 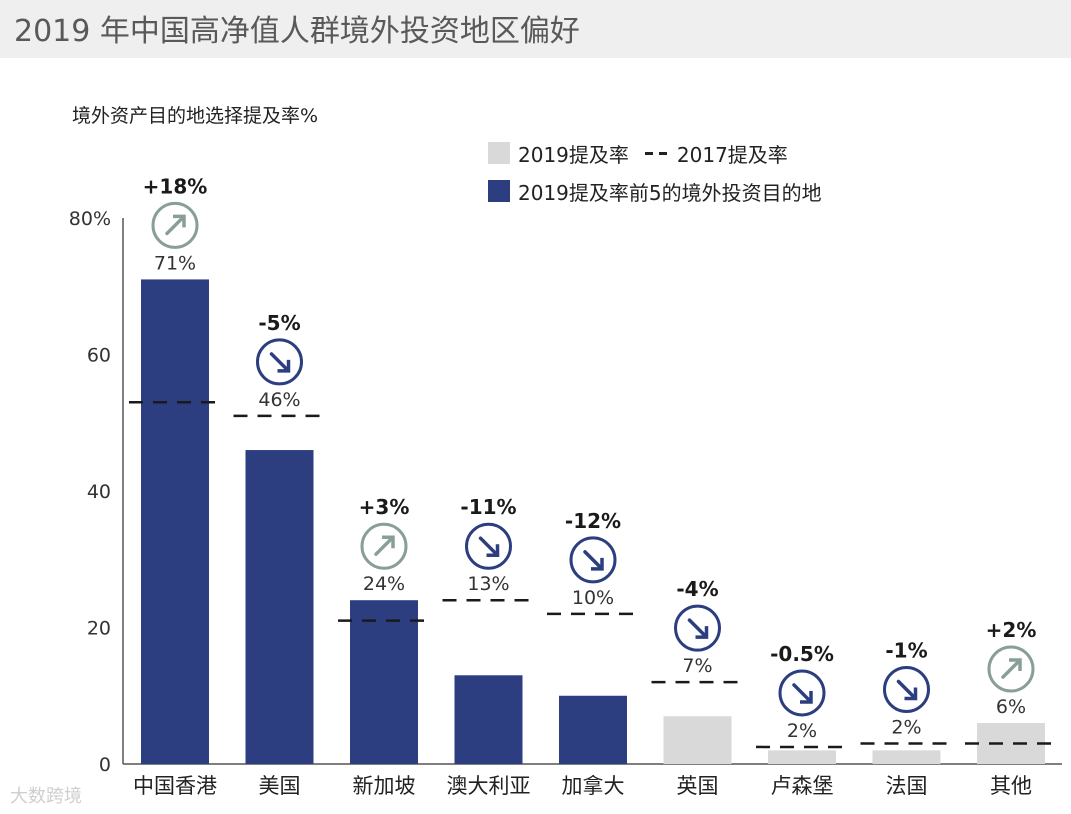 I want to click on y-tick-label: 0, so click(x=105, y=765).